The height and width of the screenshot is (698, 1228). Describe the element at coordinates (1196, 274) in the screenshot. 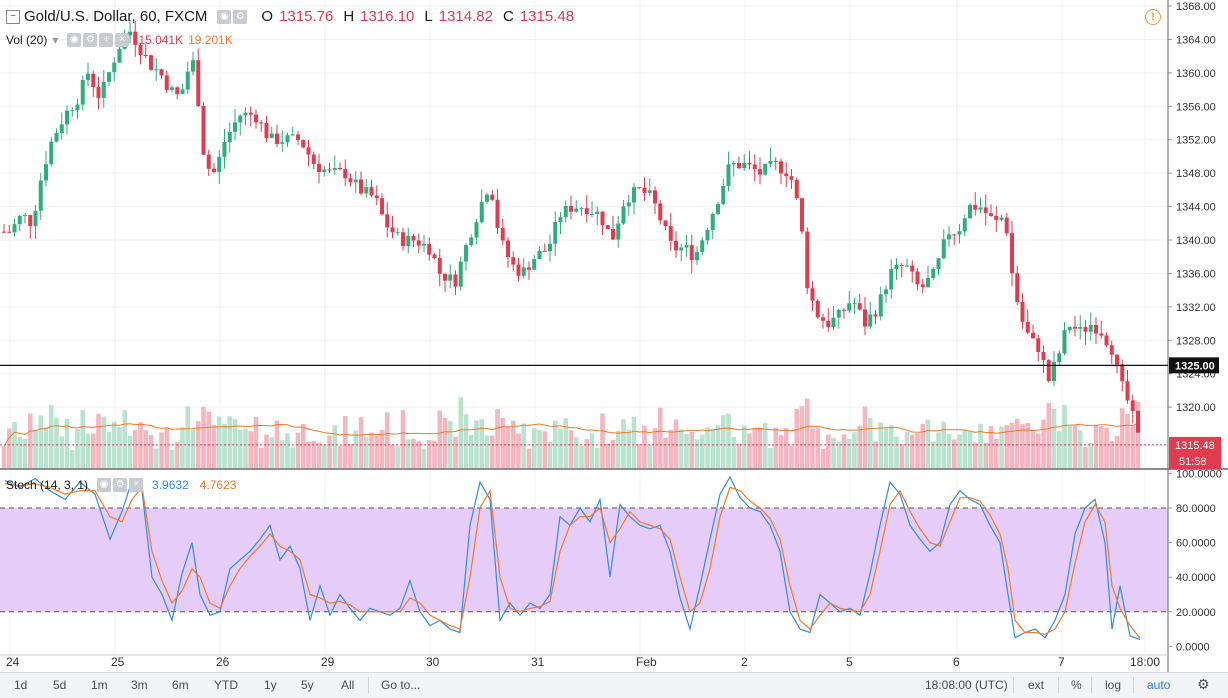

I see `y-tick-label: 1336.00` at that location.